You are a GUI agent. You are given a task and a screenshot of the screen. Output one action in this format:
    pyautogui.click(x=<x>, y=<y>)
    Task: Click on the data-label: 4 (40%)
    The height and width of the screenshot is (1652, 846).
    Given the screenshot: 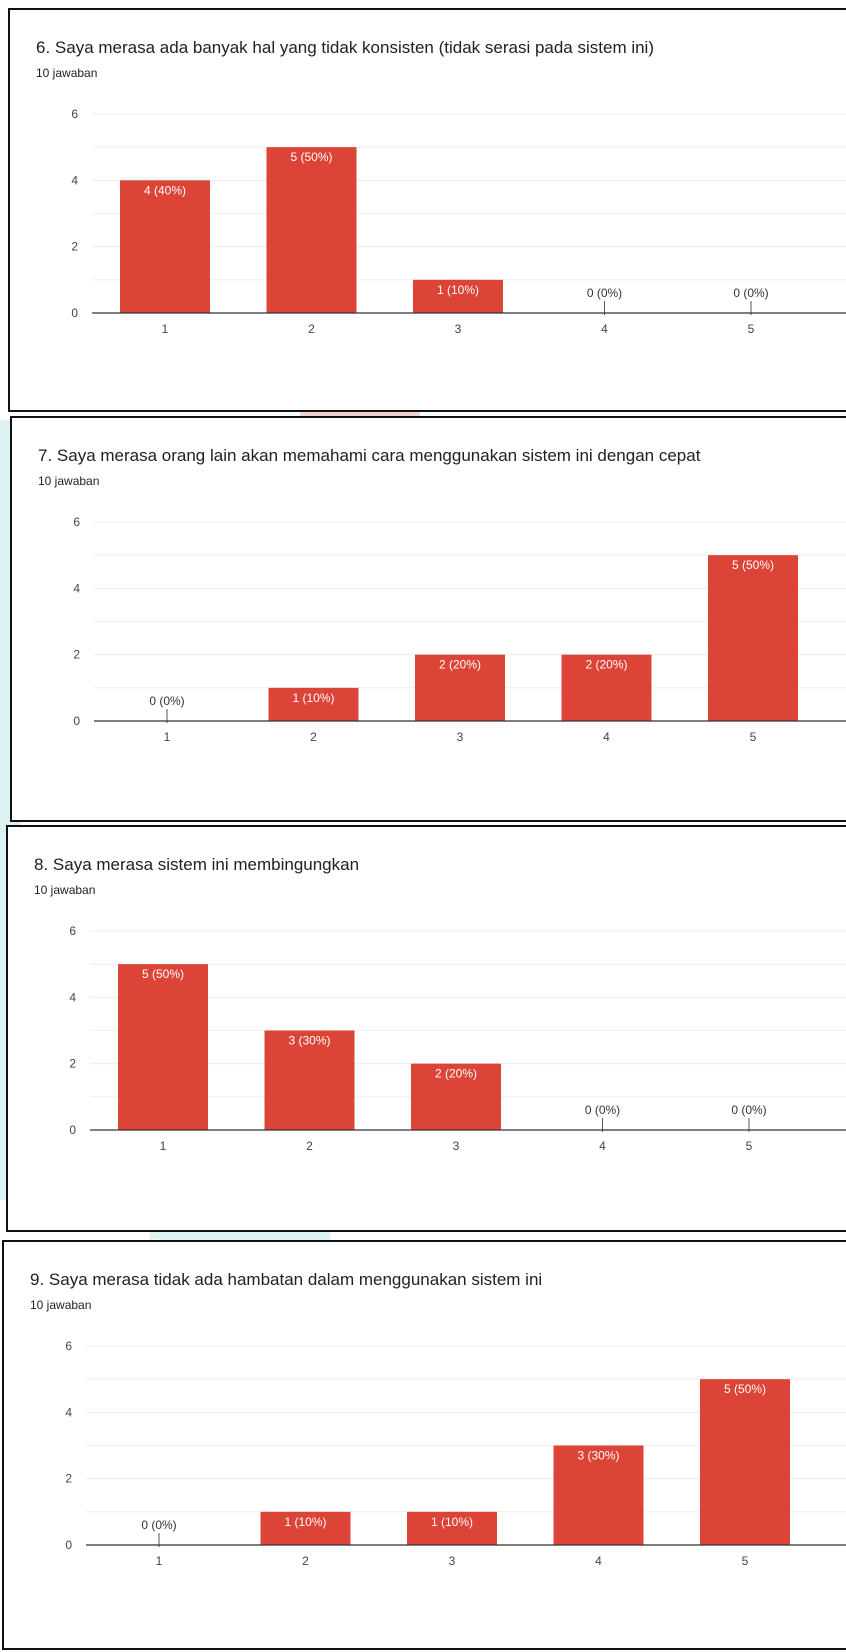 What is the action you would take?
    pyautogui.click(x=165, y=190)
    